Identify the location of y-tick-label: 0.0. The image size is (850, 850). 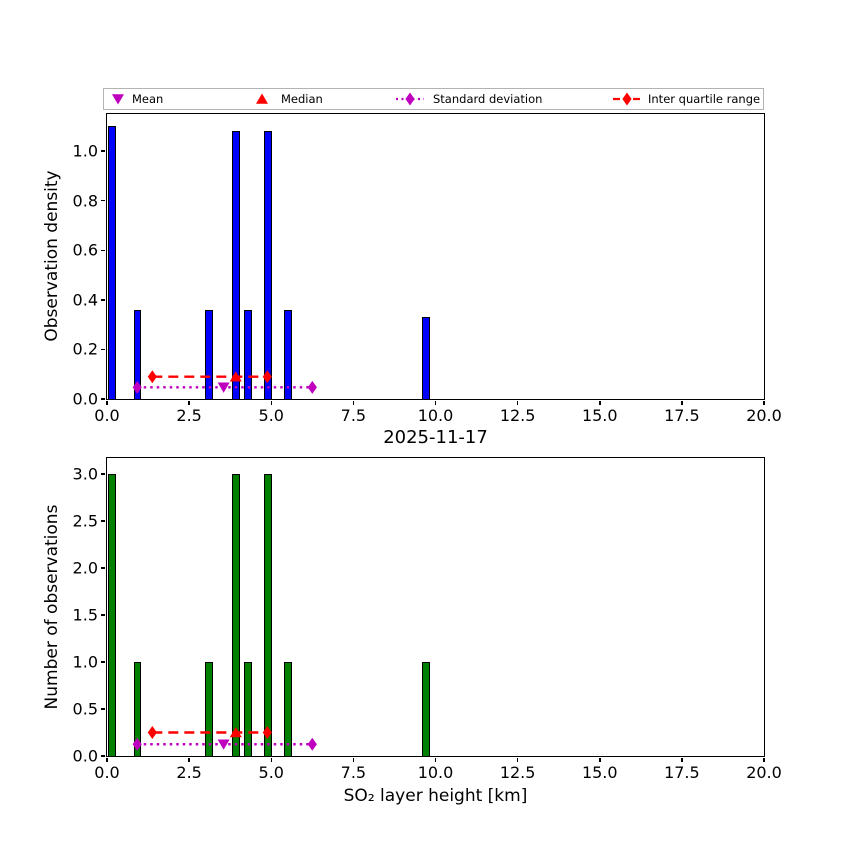
(85, 756).